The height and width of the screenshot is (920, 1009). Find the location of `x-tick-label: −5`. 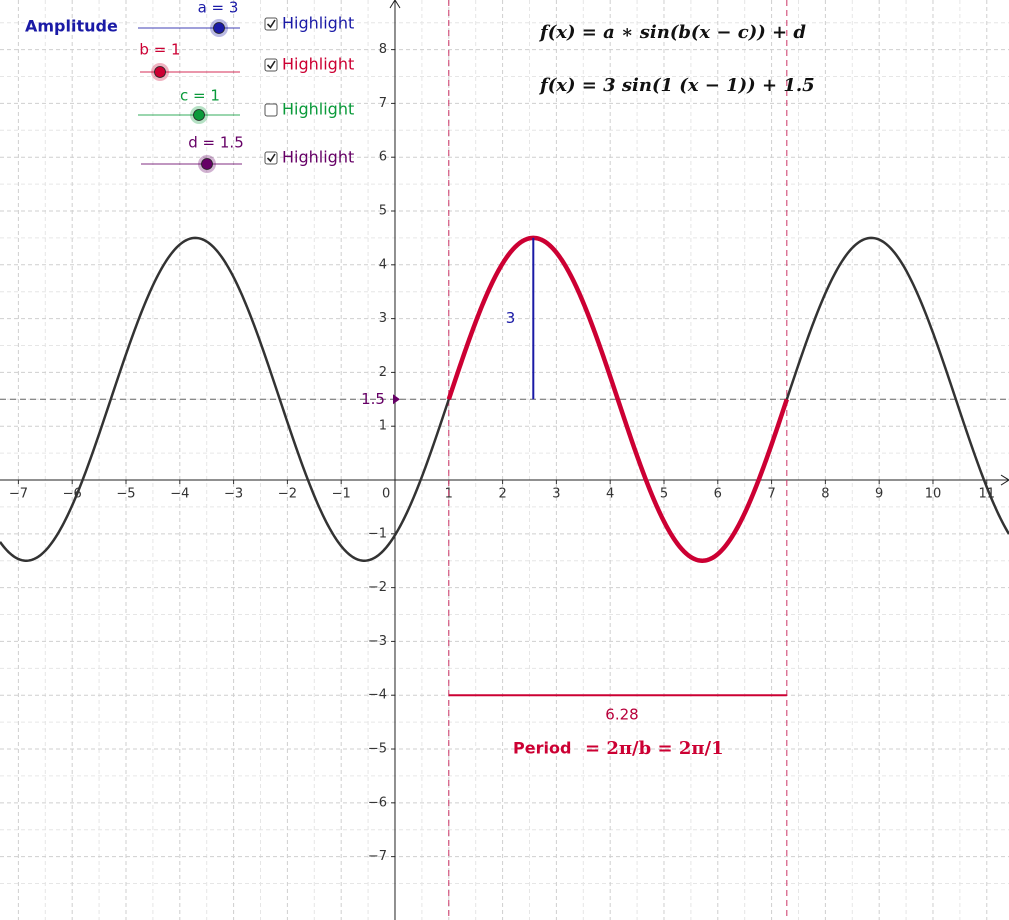

x-tick-label: −5 is located at coordinates (125, 494).